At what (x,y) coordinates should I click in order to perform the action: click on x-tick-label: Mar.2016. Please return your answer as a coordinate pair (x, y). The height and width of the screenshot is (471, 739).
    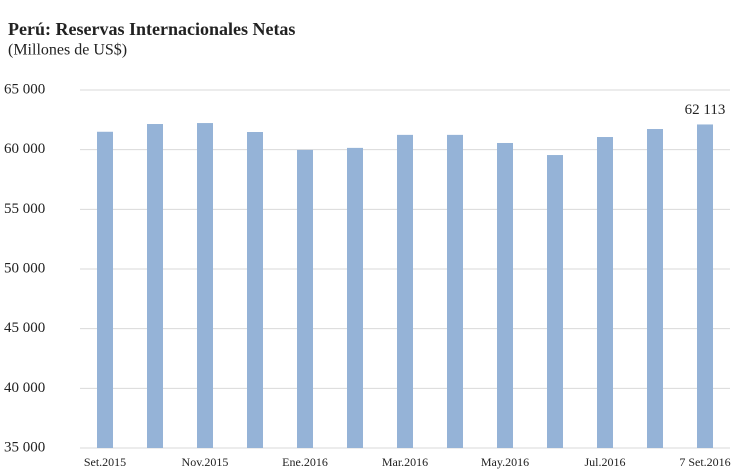
    Looking at the image, I should click on (405, 462).